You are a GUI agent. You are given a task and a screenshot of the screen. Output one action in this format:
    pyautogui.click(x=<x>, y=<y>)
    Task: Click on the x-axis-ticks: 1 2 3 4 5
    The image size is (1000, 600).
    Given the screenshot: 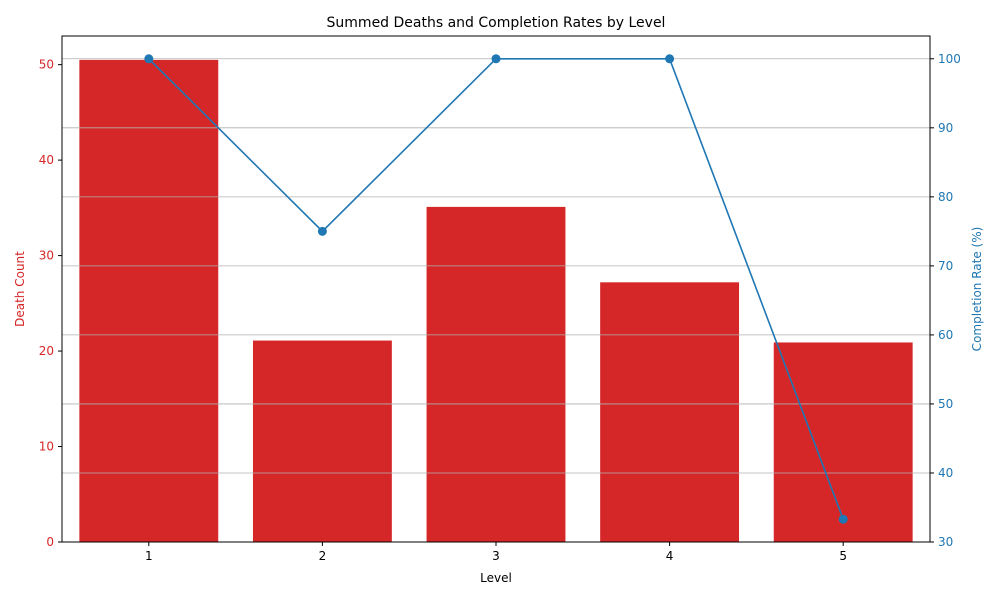 What is the action you would take?
    pyautogui.click(x=496, y=552)
    